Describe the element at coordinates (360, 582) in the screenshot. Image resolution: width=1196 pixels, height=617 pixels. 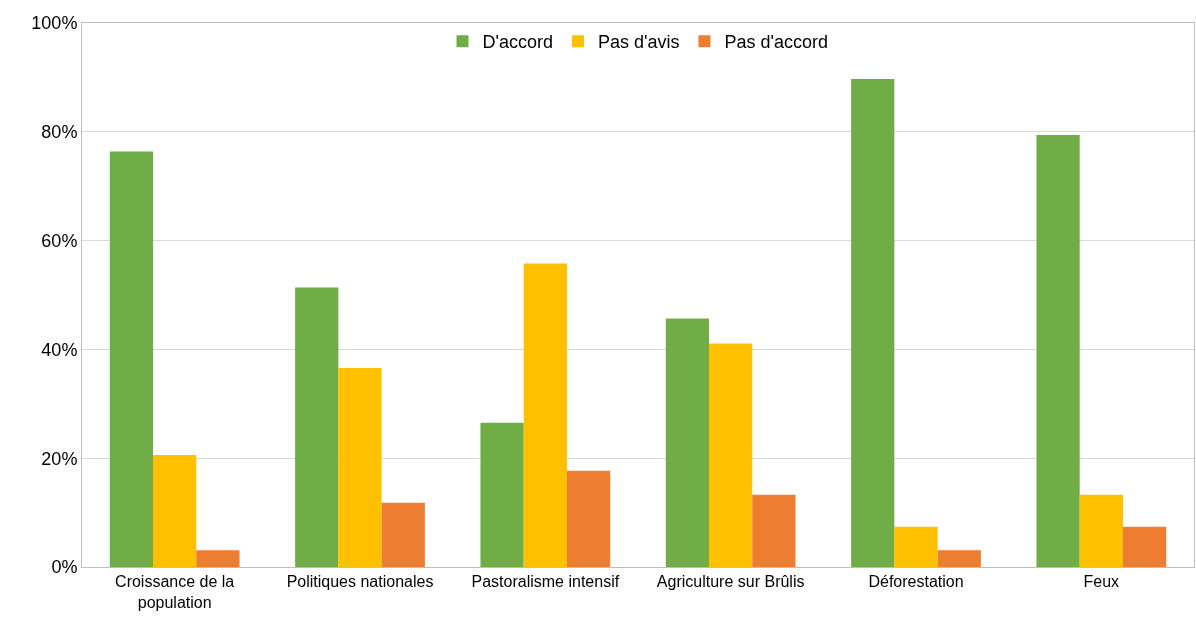
I see `x-tick-label: Politiques nationales` at that location.